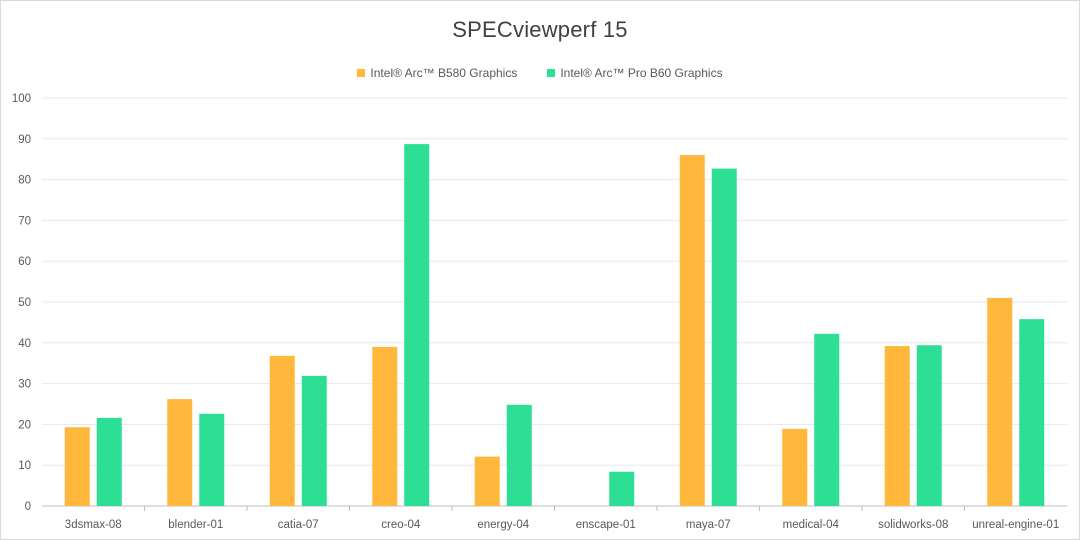 The height and width of the screenshot is (540, 1080). Describe the element at coordinates (24, 181) in the screenshot. I see `y-tick-label: 80` at that location.